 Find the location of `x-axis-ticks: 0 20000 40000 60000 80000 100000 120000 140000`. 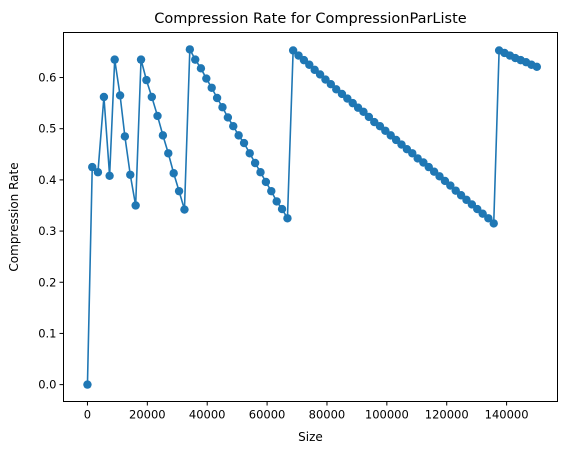

x-axis-ticks: 0 20000 40000 60000 80000 100000 120000 140000 is located at coordinates (306, 411).